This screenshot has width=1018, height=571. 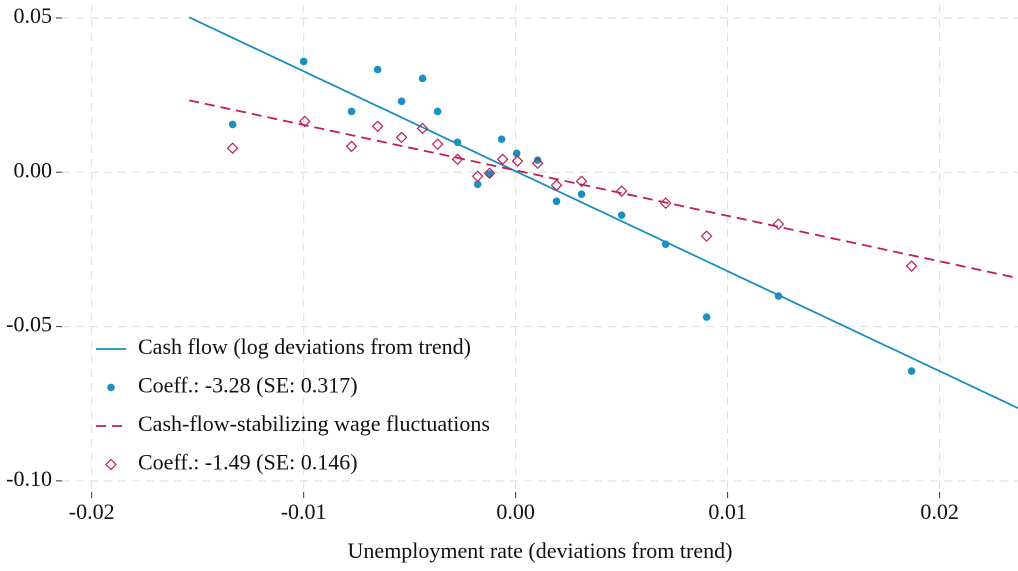 What do you see at coordinates (304, 511) in the screenshot?
I see `x-tick-label: -0.01` at bounding box center [304, 511].